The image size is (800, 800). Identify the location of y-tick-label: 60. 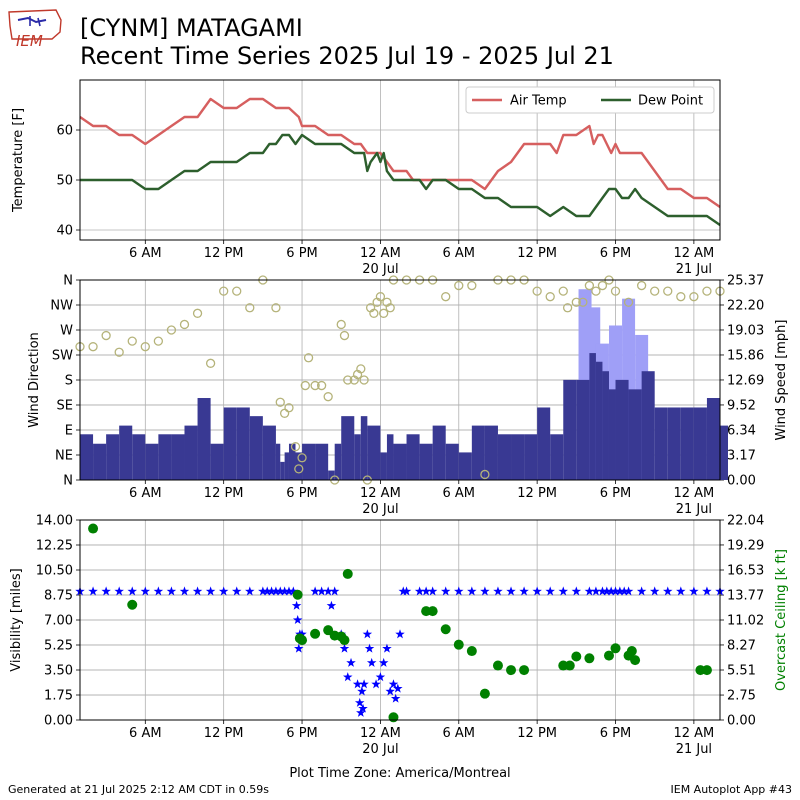
(64, 131).